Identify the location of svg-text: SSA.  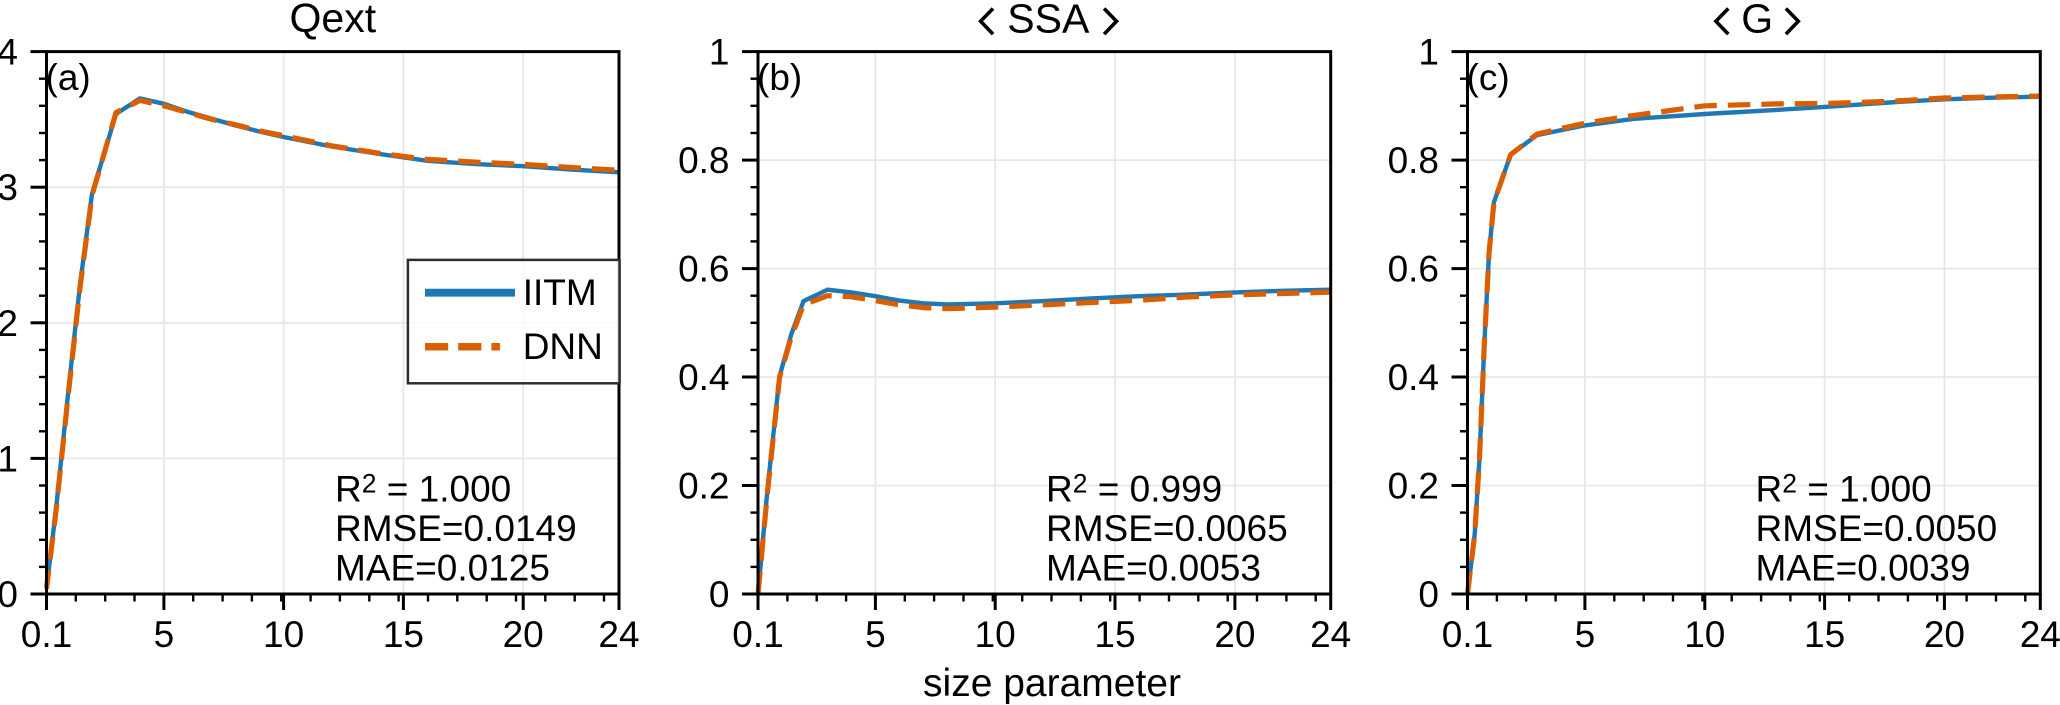
(1048, 20).